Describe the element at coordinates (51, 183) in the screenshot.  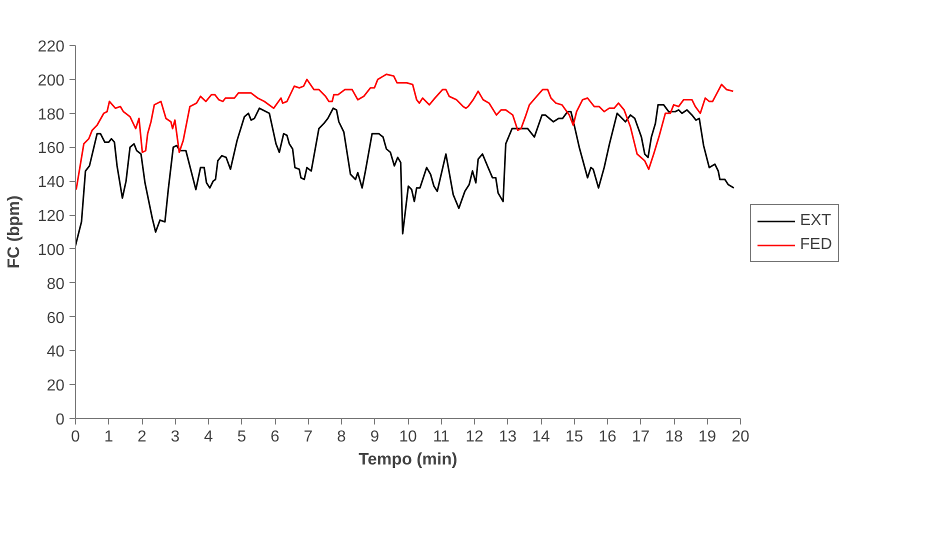
I see `y-tick-label: 140` at that location.